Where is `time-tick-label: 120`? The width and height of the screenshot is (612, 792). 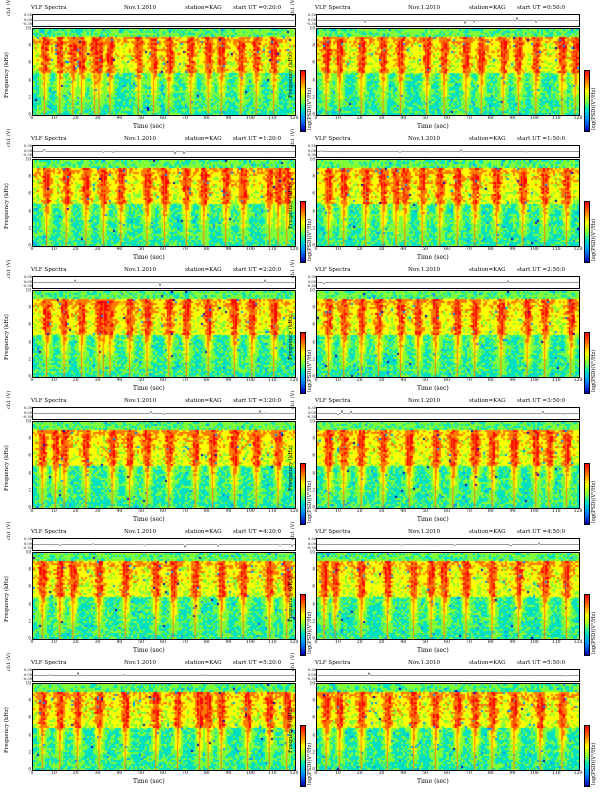
time-tick-label: 120 is located at coordinates (294, 642).